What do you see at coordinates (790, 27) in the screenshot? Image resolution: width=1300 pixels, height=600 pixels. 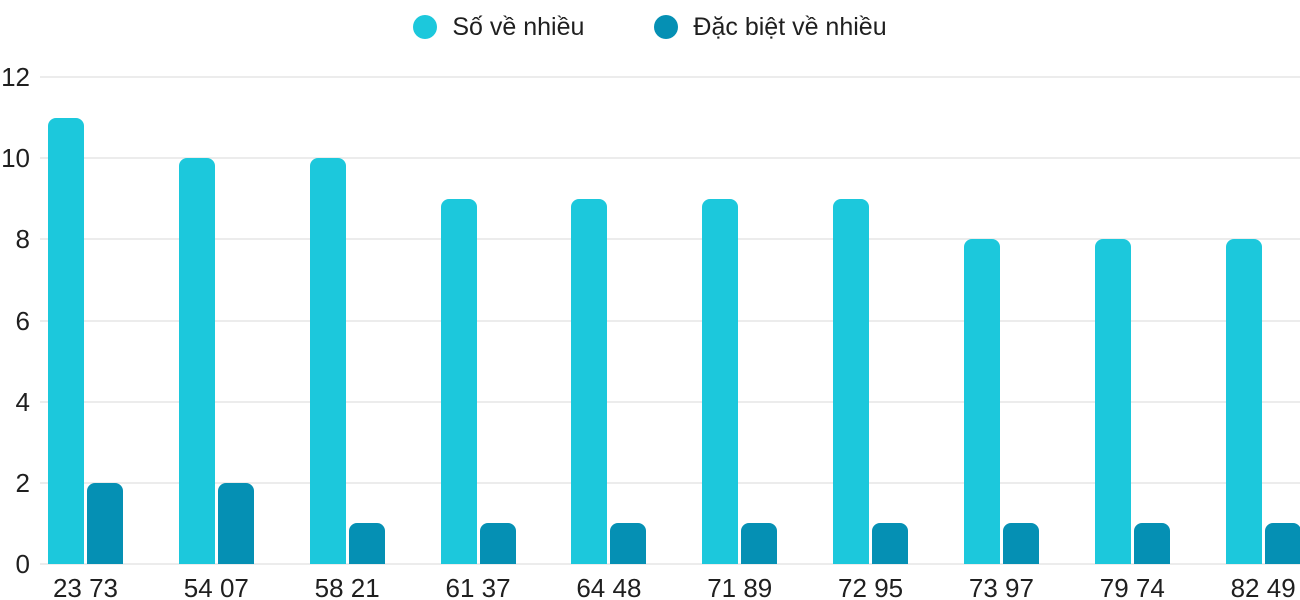 I see `legend-label: Đặc biệt về nhiều` at bounding box center [790, 27].